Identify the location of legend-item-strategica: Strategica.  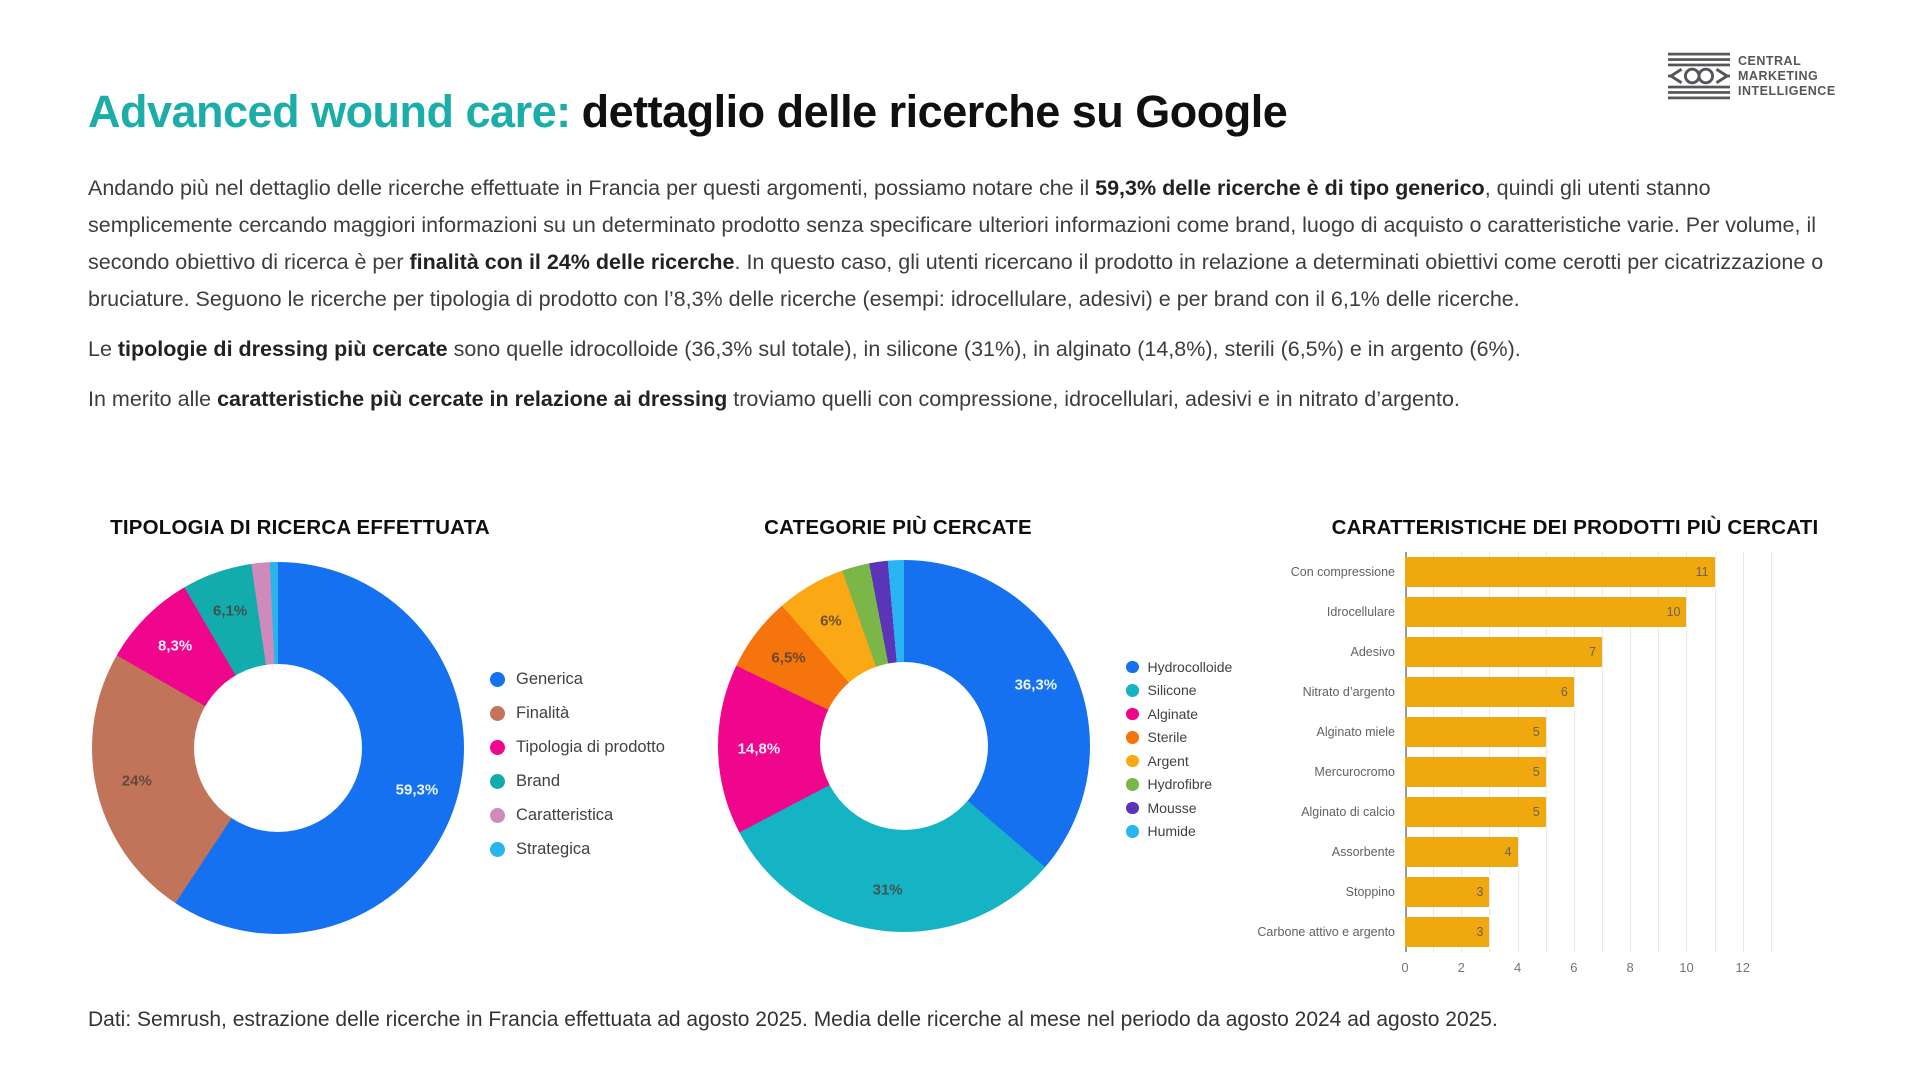
(577, 849).